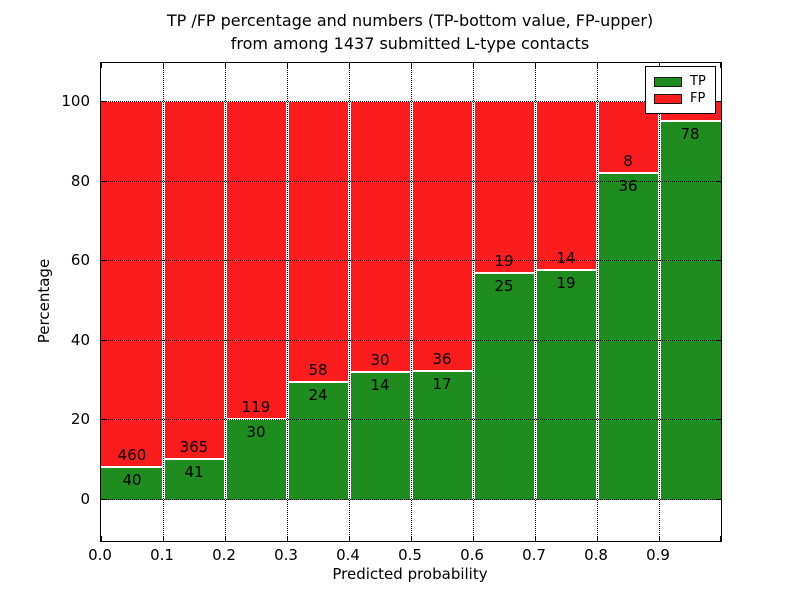 The width and height of the screenshot is (800, 600). Describe the element at coordinates (256, 407) in the screenshot. I see `bar-label-fp: 119` at that location.